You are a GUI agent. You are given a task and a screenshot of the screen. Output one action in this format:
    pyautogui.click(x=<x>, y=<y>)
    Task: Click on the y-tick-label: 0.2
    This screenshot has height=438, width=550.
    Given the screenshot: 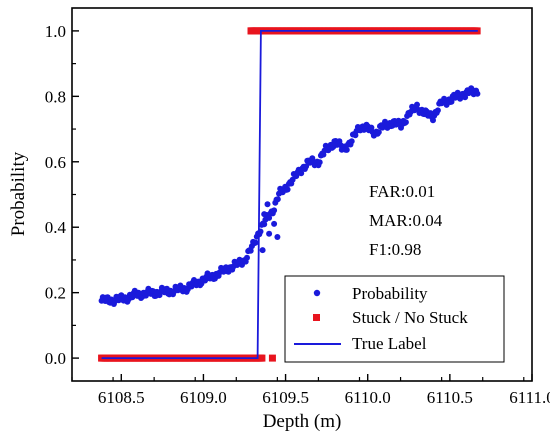 What is the action you would take?
    pyautogui.click(x=55, y=293)
    